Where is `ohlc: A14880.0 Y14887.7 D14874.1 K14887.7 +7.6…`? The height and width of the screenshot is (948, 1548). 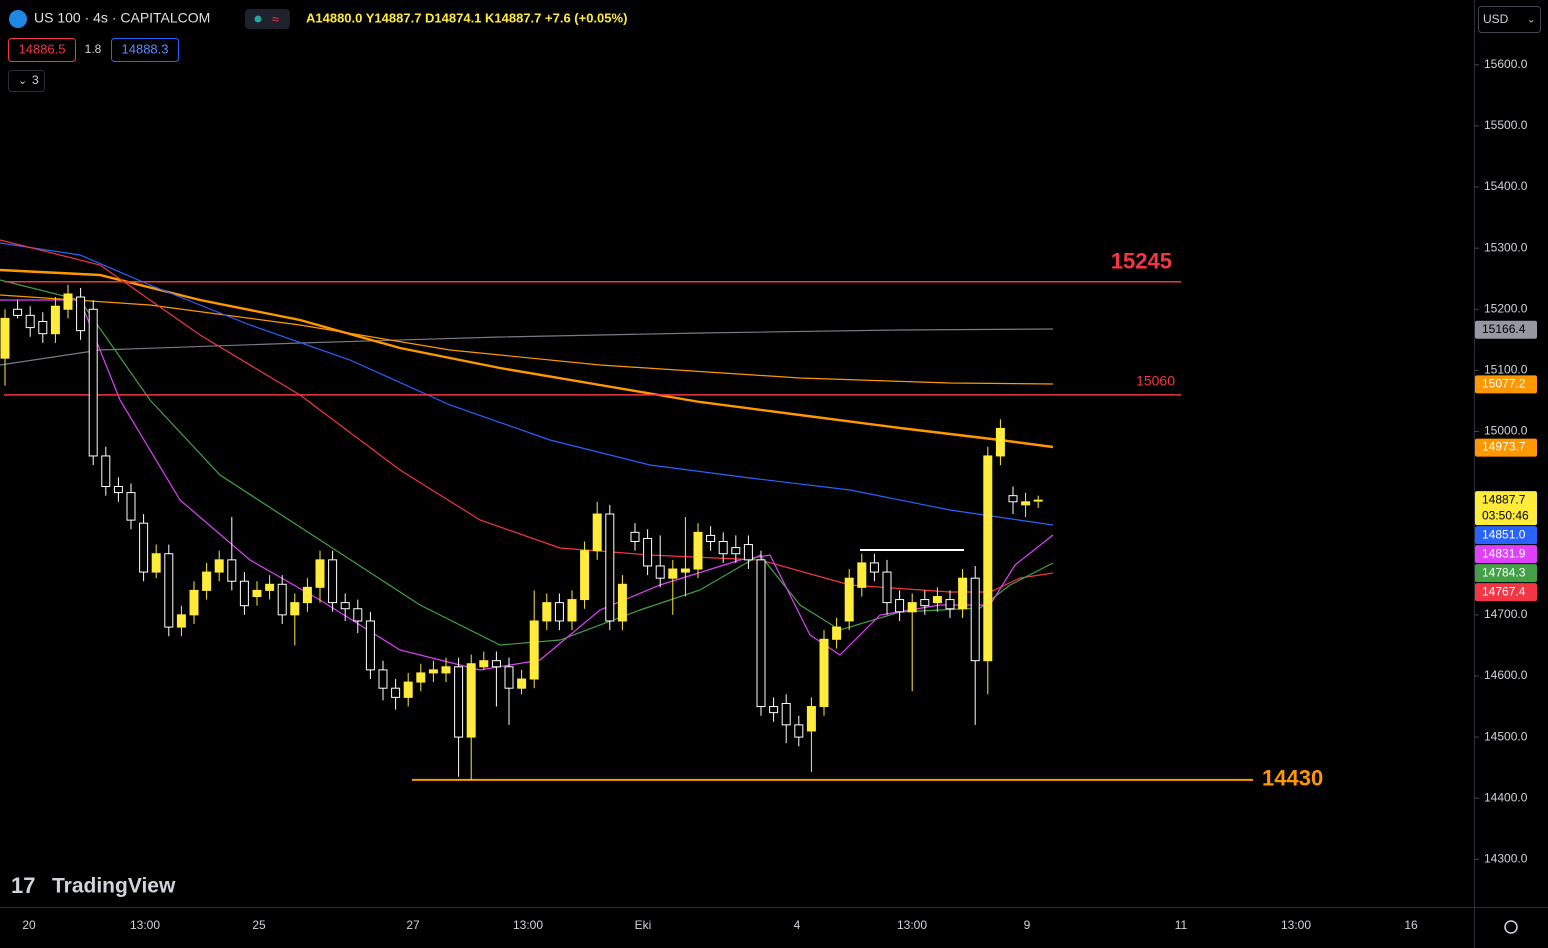 ohlc: A14880.0 Y14887.7 D14874.1 K14887.7 +7.6… is located at coordinates (466, 17).